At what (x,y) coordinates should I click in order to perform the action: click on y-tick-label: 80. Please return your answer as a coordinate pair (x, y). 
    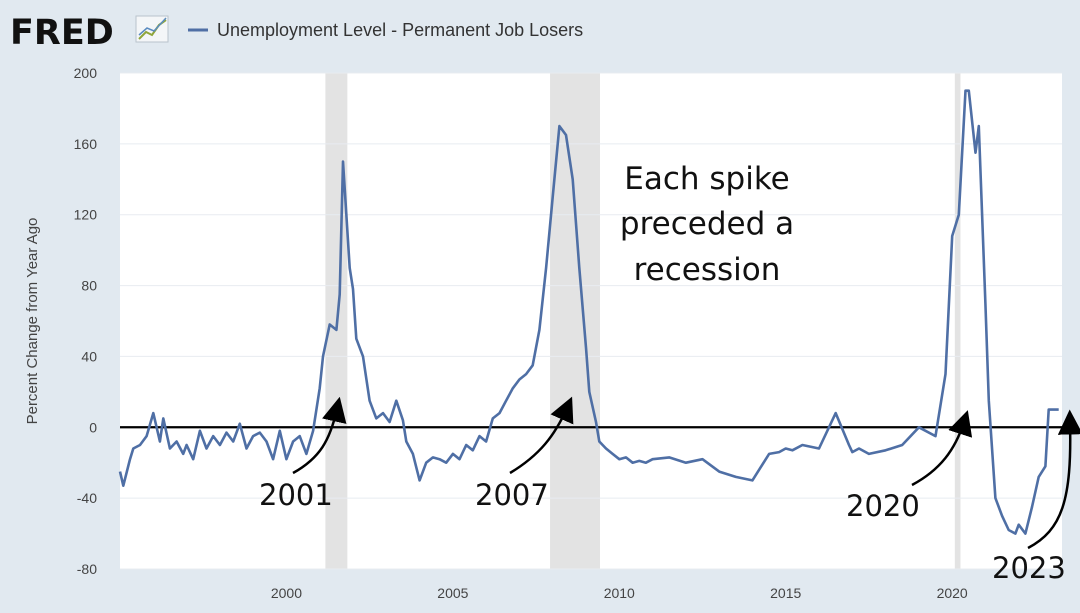
    Looking at the image, I should click on (89, 286).